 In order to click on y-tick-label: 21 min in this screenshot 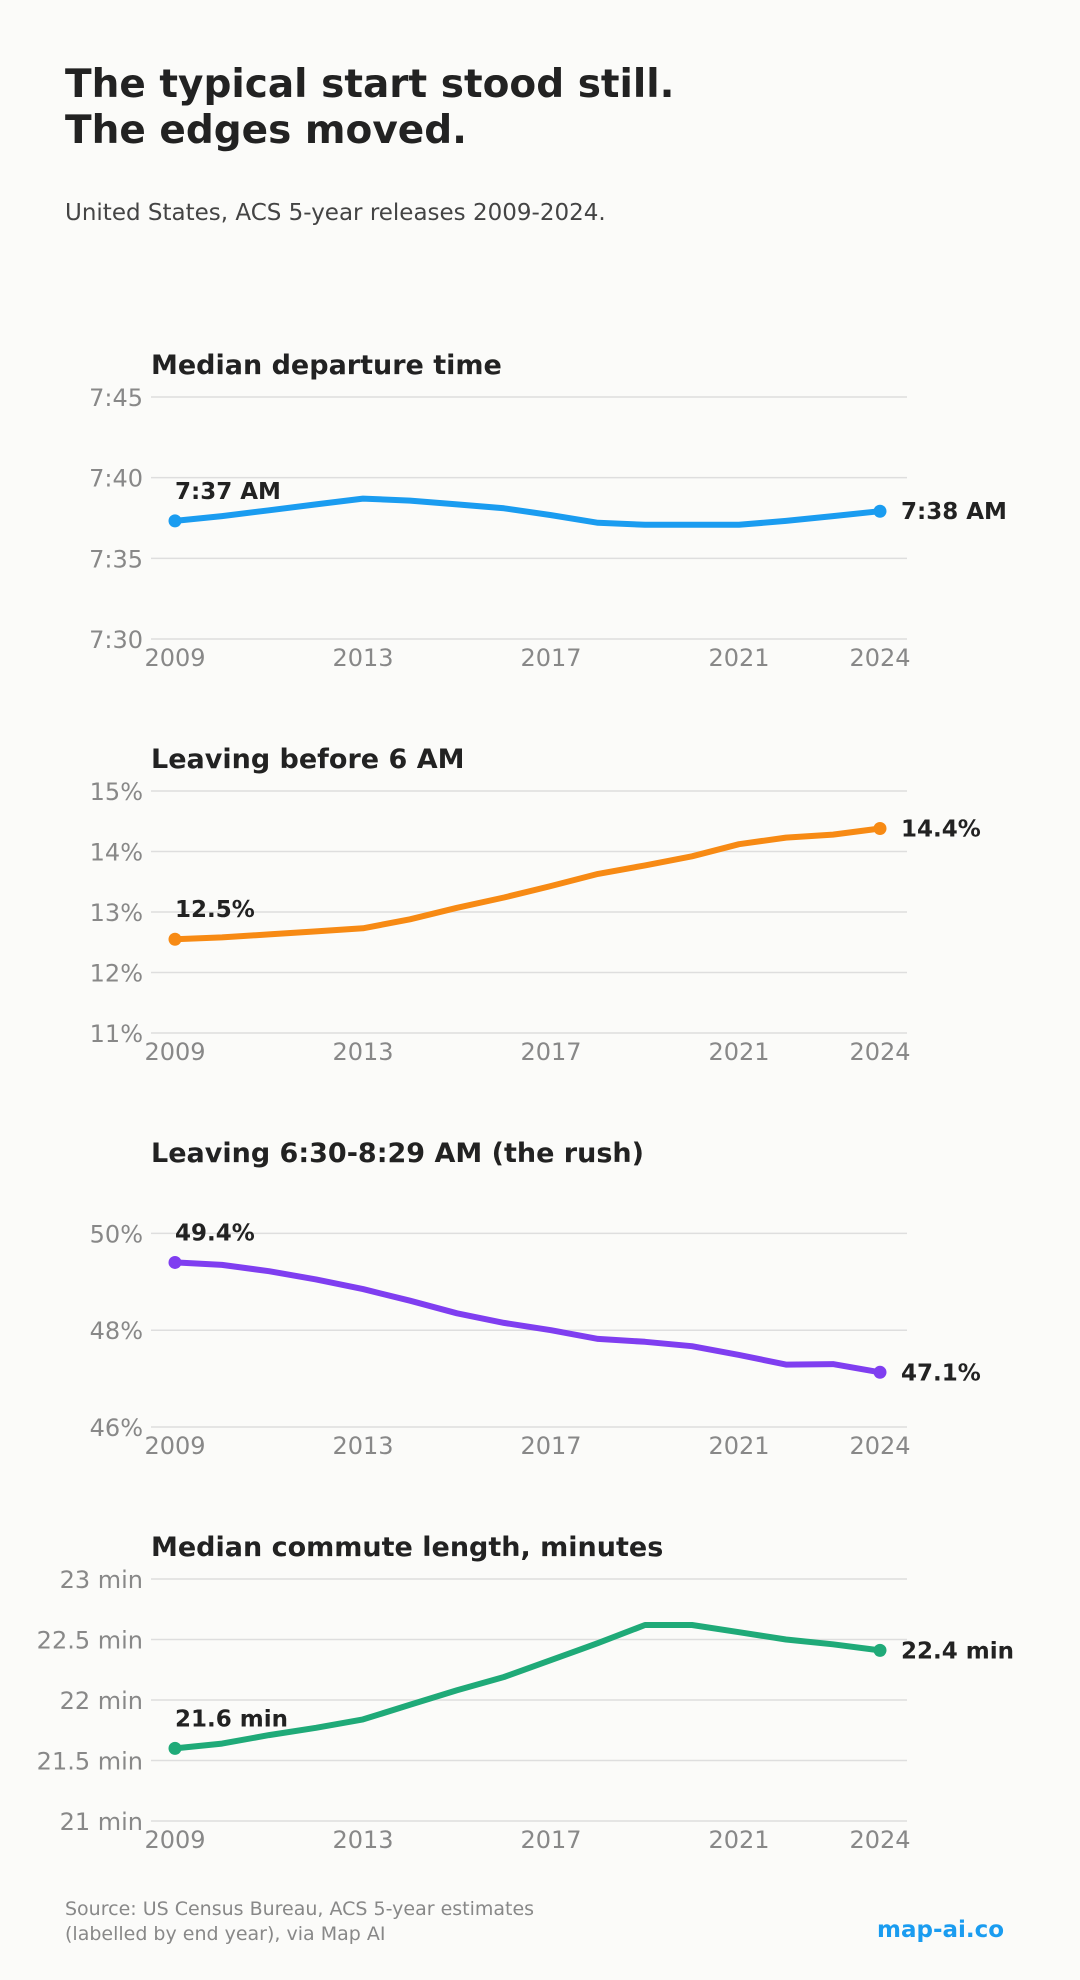, I will do `click(101, 1822)`.